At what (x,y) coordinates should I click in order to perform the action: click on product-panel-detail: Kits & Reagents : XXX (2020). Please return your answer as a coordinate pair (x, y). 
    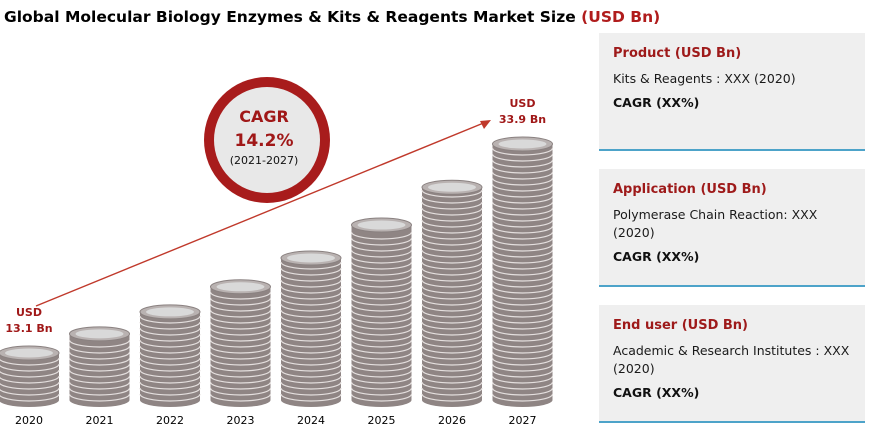
    Looking at the image, I should click on (704, 78).